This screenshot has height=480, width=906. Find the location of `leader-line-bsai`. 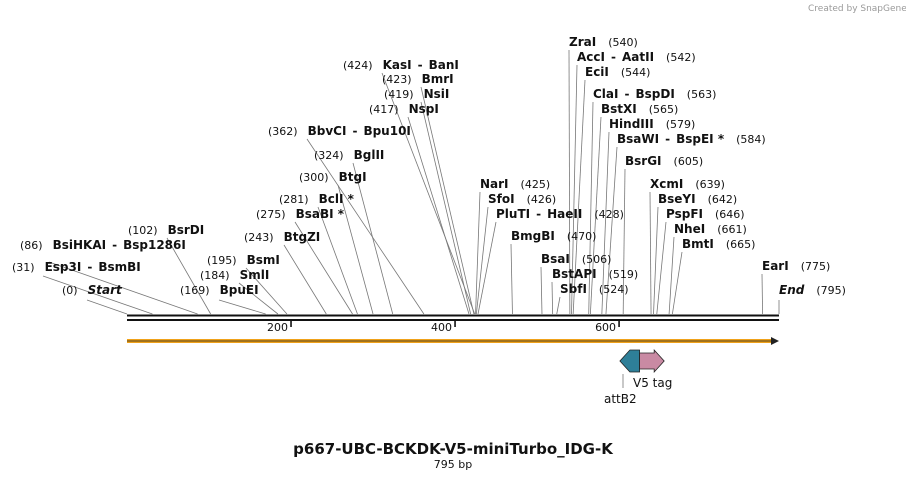

leader-line-bsai is located at coordinates (541, 290).